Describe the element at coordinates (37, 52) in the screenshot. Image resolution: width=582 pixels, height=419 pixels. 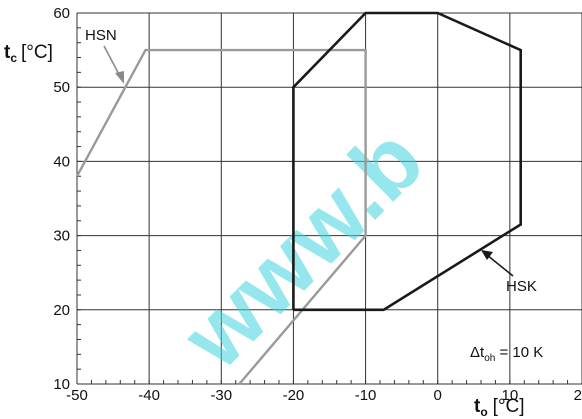
I see `y-axis-label-unit: [°C]` at that location.